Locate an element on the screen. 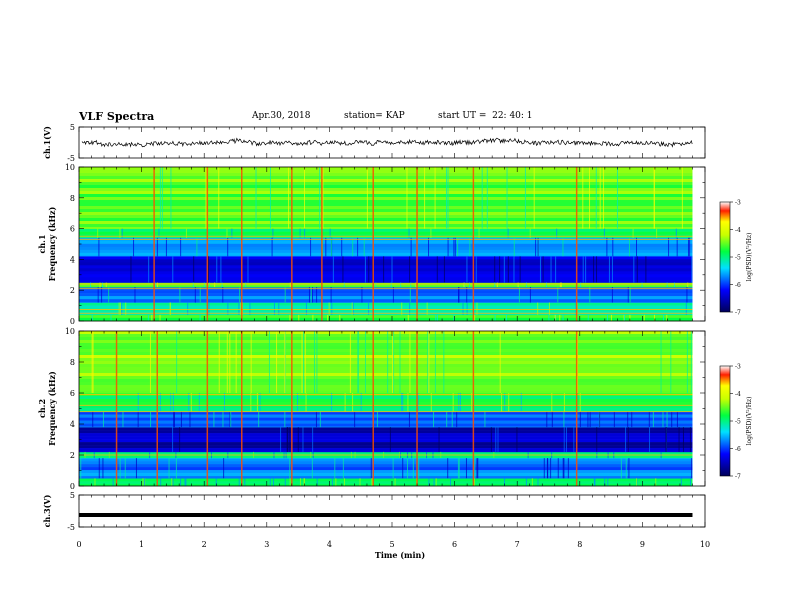  colorbar-tick-label: -4 is located at coordinates (738, 394).